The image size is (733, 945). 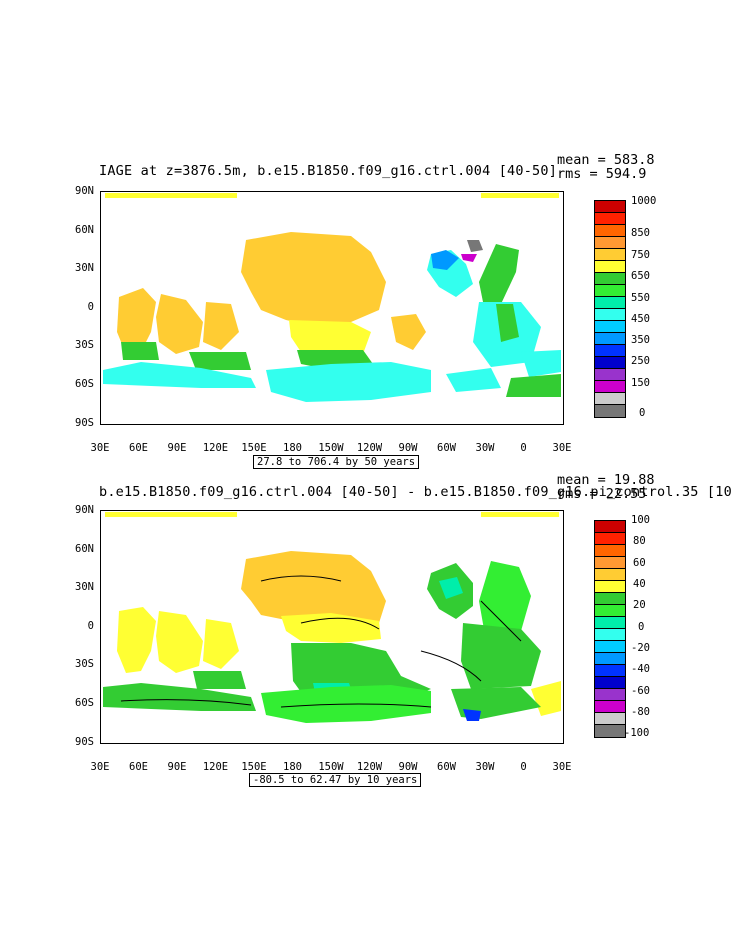 What do you see at coordinates (408, 767) in the screenshot?
I see `p2-lon-label: 90W` at bounding box center [408, 767].